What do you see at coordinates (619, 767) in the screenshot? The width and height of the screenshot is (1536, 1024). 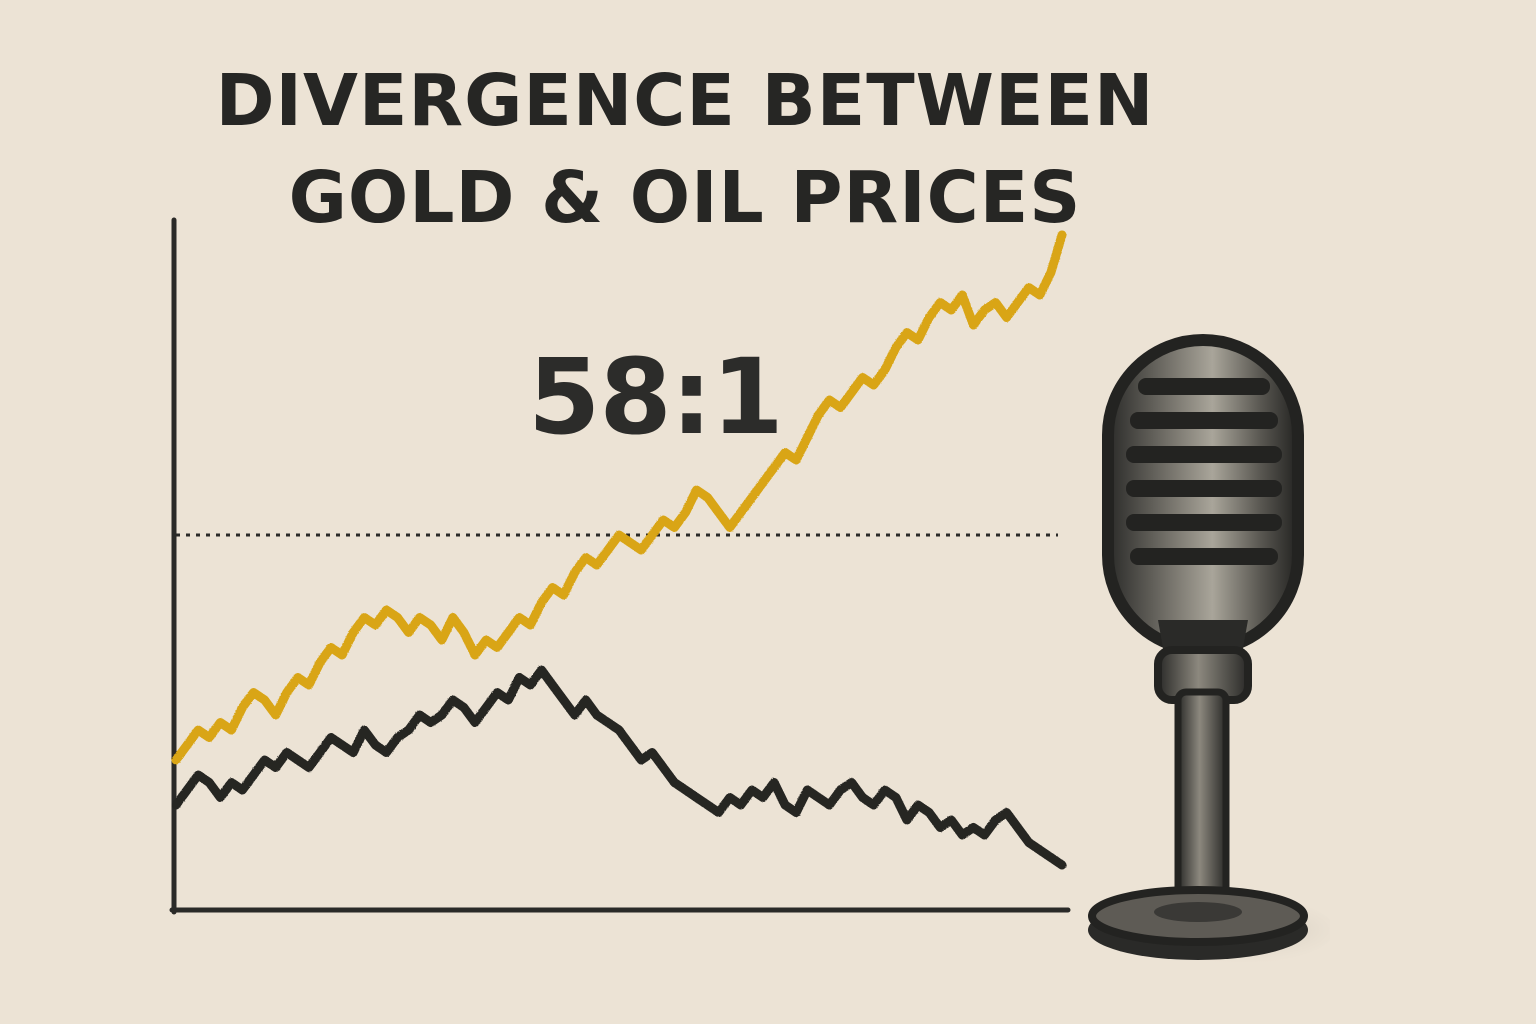 I see `oil-price-line` at bounding box center [619, 767].